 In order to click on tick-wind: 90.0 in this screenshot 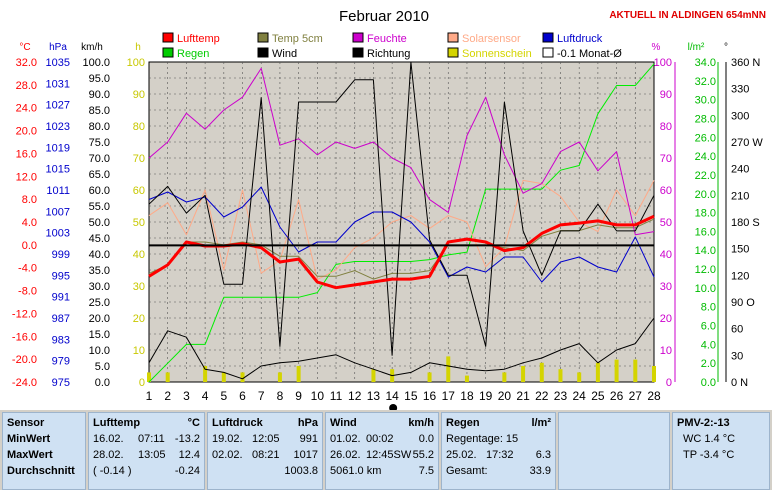, I will do `click(99, 95)`.